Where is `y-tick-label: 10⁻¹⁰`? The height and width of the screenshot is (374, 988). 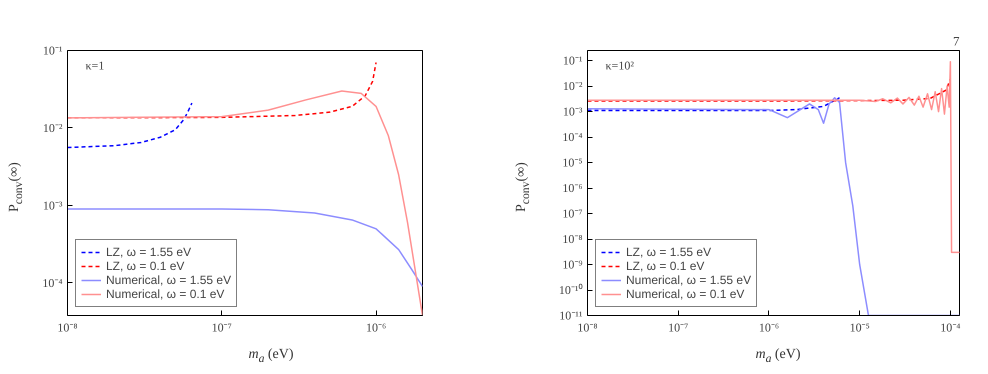
y-tick-label: 10⁻¹⁰ is located at coordinates (570, 290).